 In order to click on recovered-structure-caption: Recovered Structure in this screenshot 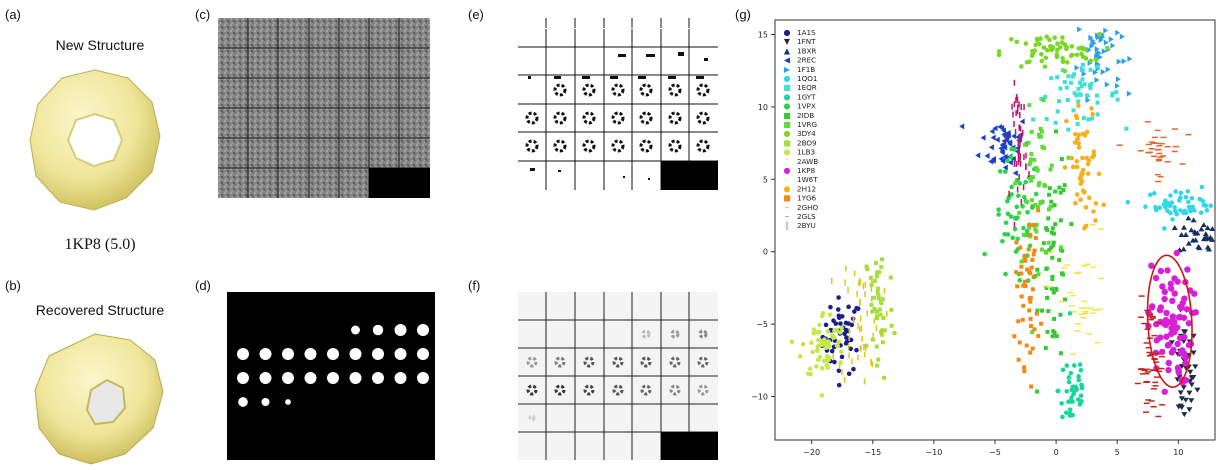, I will do `click(100, 310)`.